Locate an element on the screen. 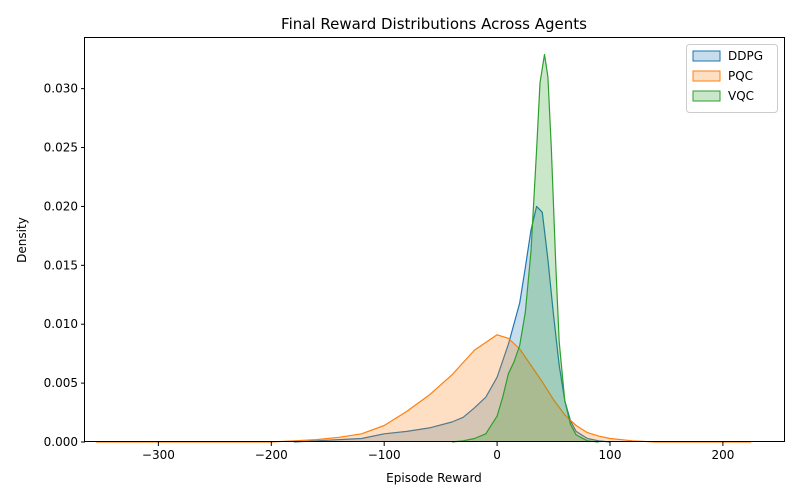 The width and height of the screenshot is (800, 500). legend-swatch-pqc is located at coordinates (706, 76).